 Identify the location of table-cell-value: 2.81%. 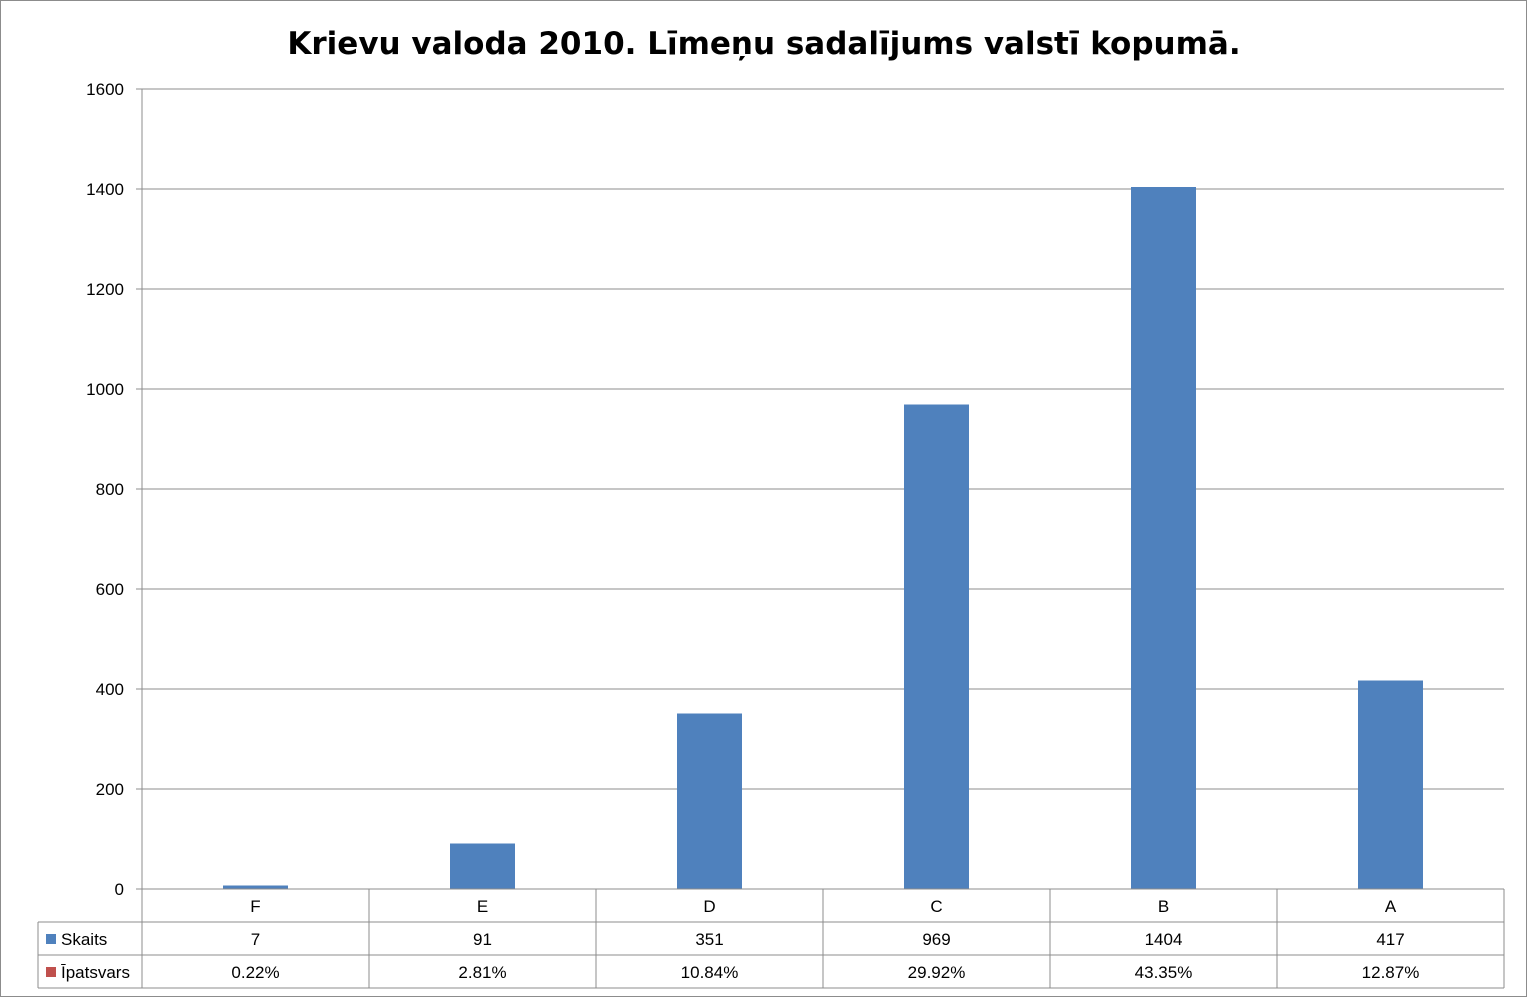
(482, 972).